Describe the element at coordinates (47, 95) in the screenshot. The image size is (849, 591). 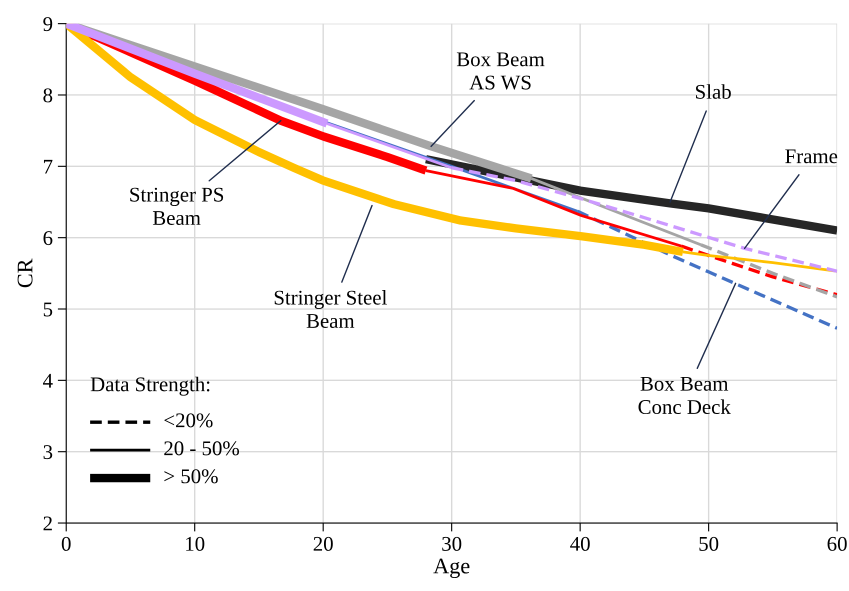
I see `y-tick-label: 8` at that location.